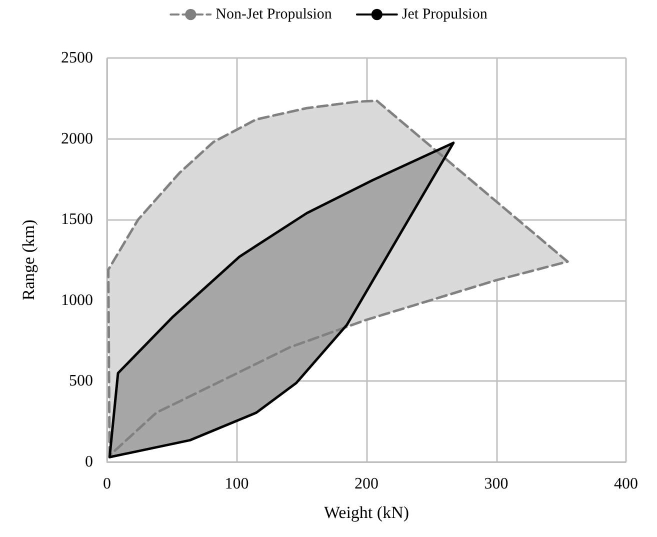 Image resolution: width=657 pixels, height=537 pixels. What do you see at coordinates (28, 260) in the screenshot?
I see `y-axis-title: Range (km)` at bounding box center [28, 260].